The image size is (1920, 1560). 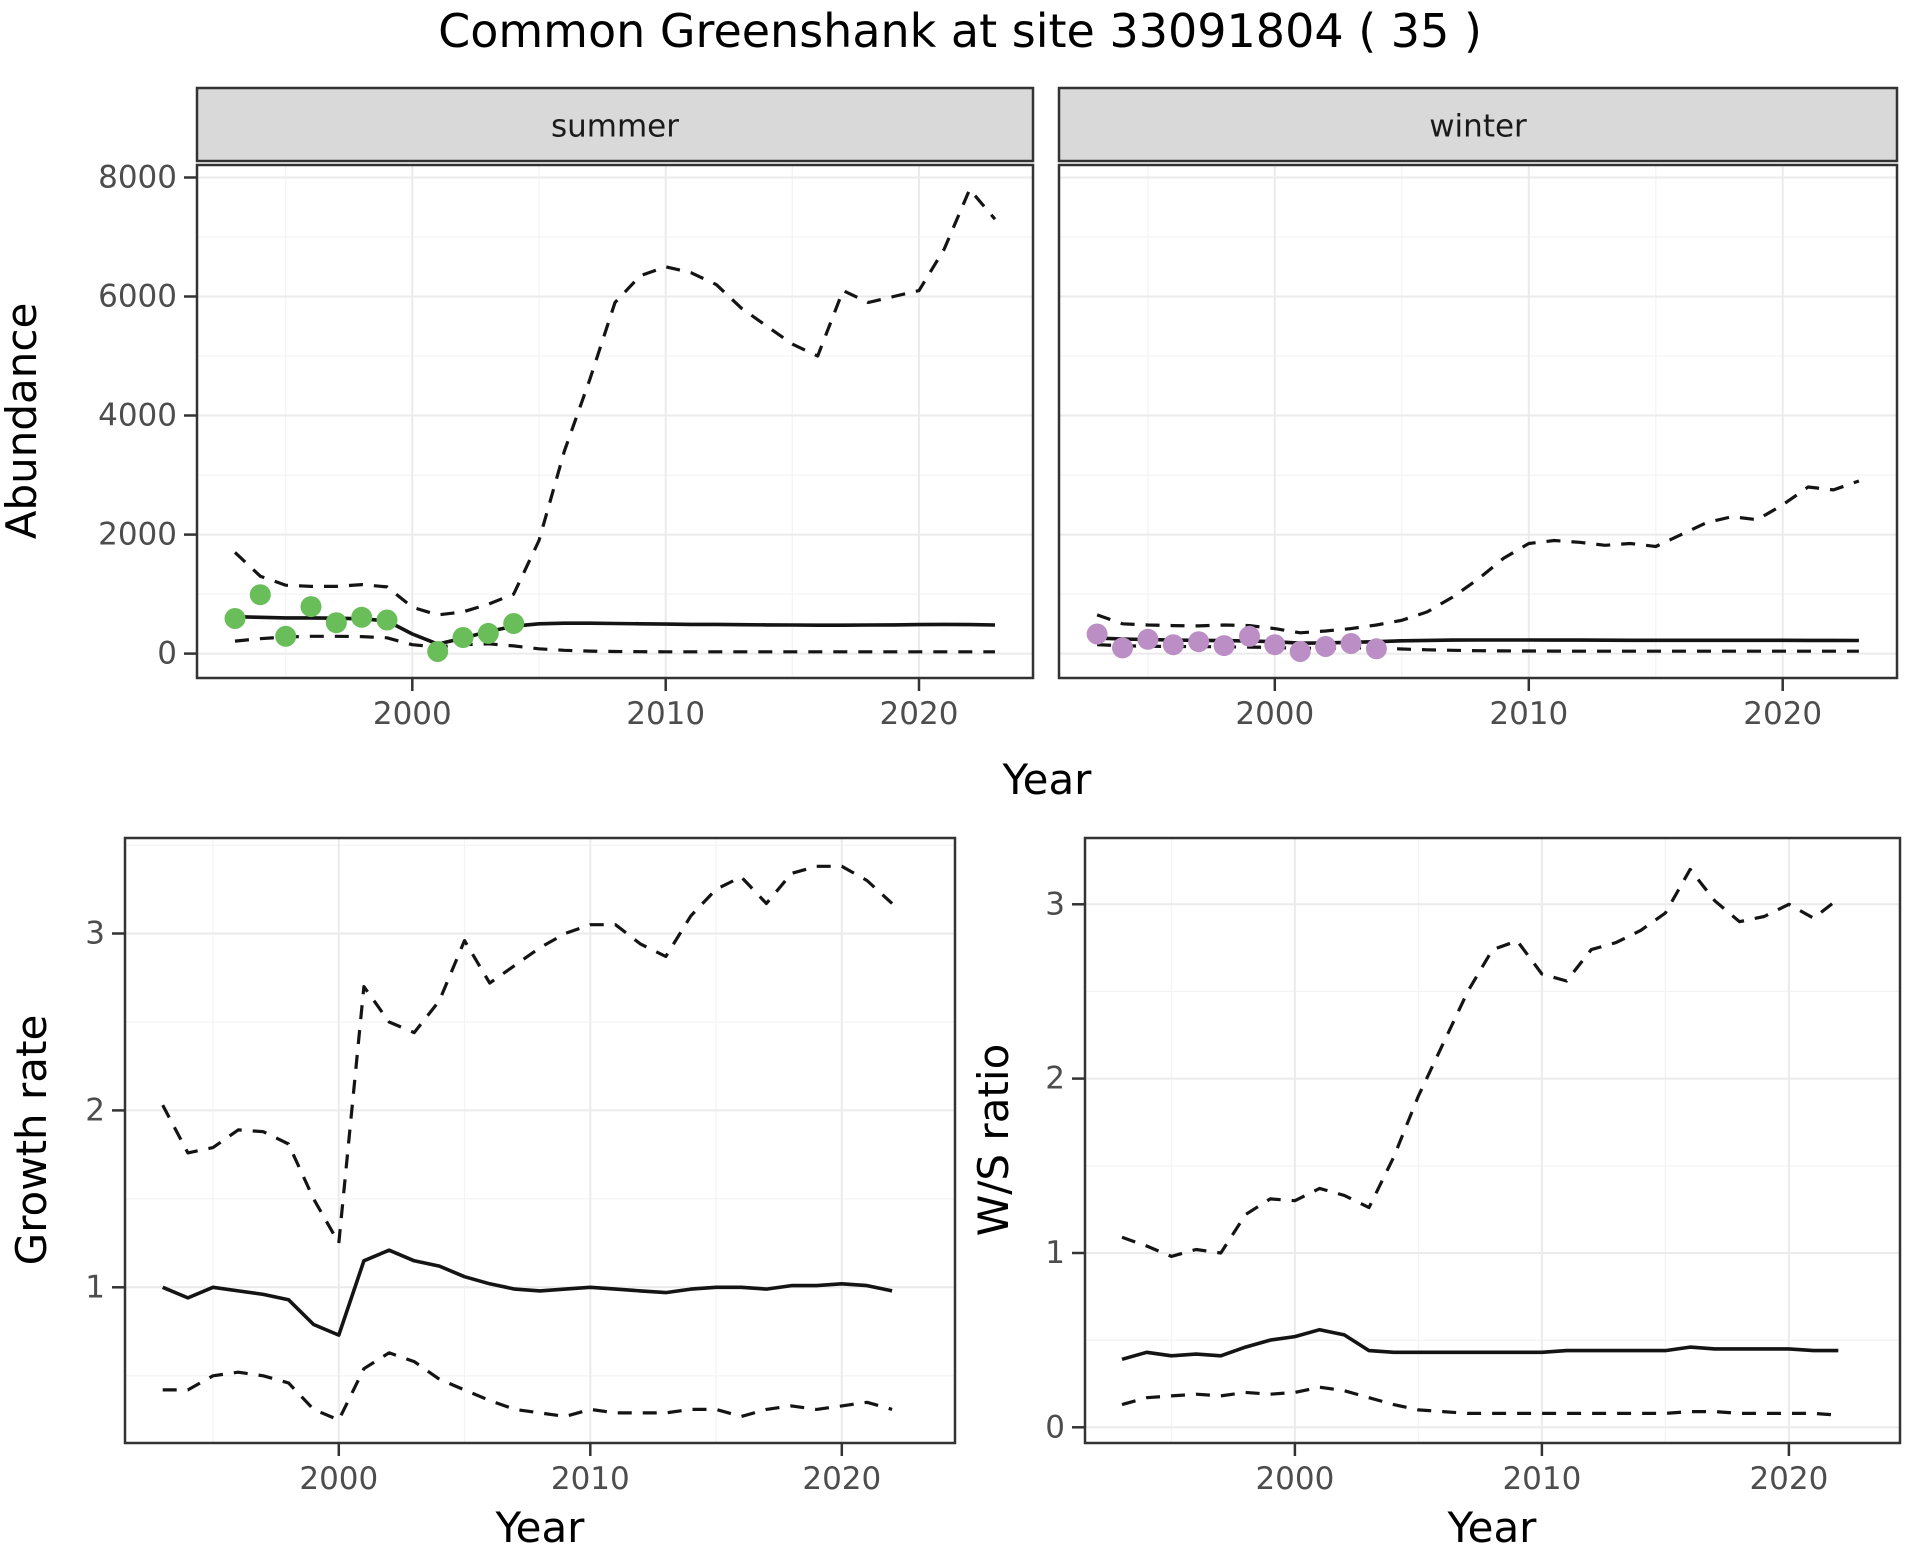 I want to click on y-axis-title: W/S ratio, so click(x=993, y=1140).